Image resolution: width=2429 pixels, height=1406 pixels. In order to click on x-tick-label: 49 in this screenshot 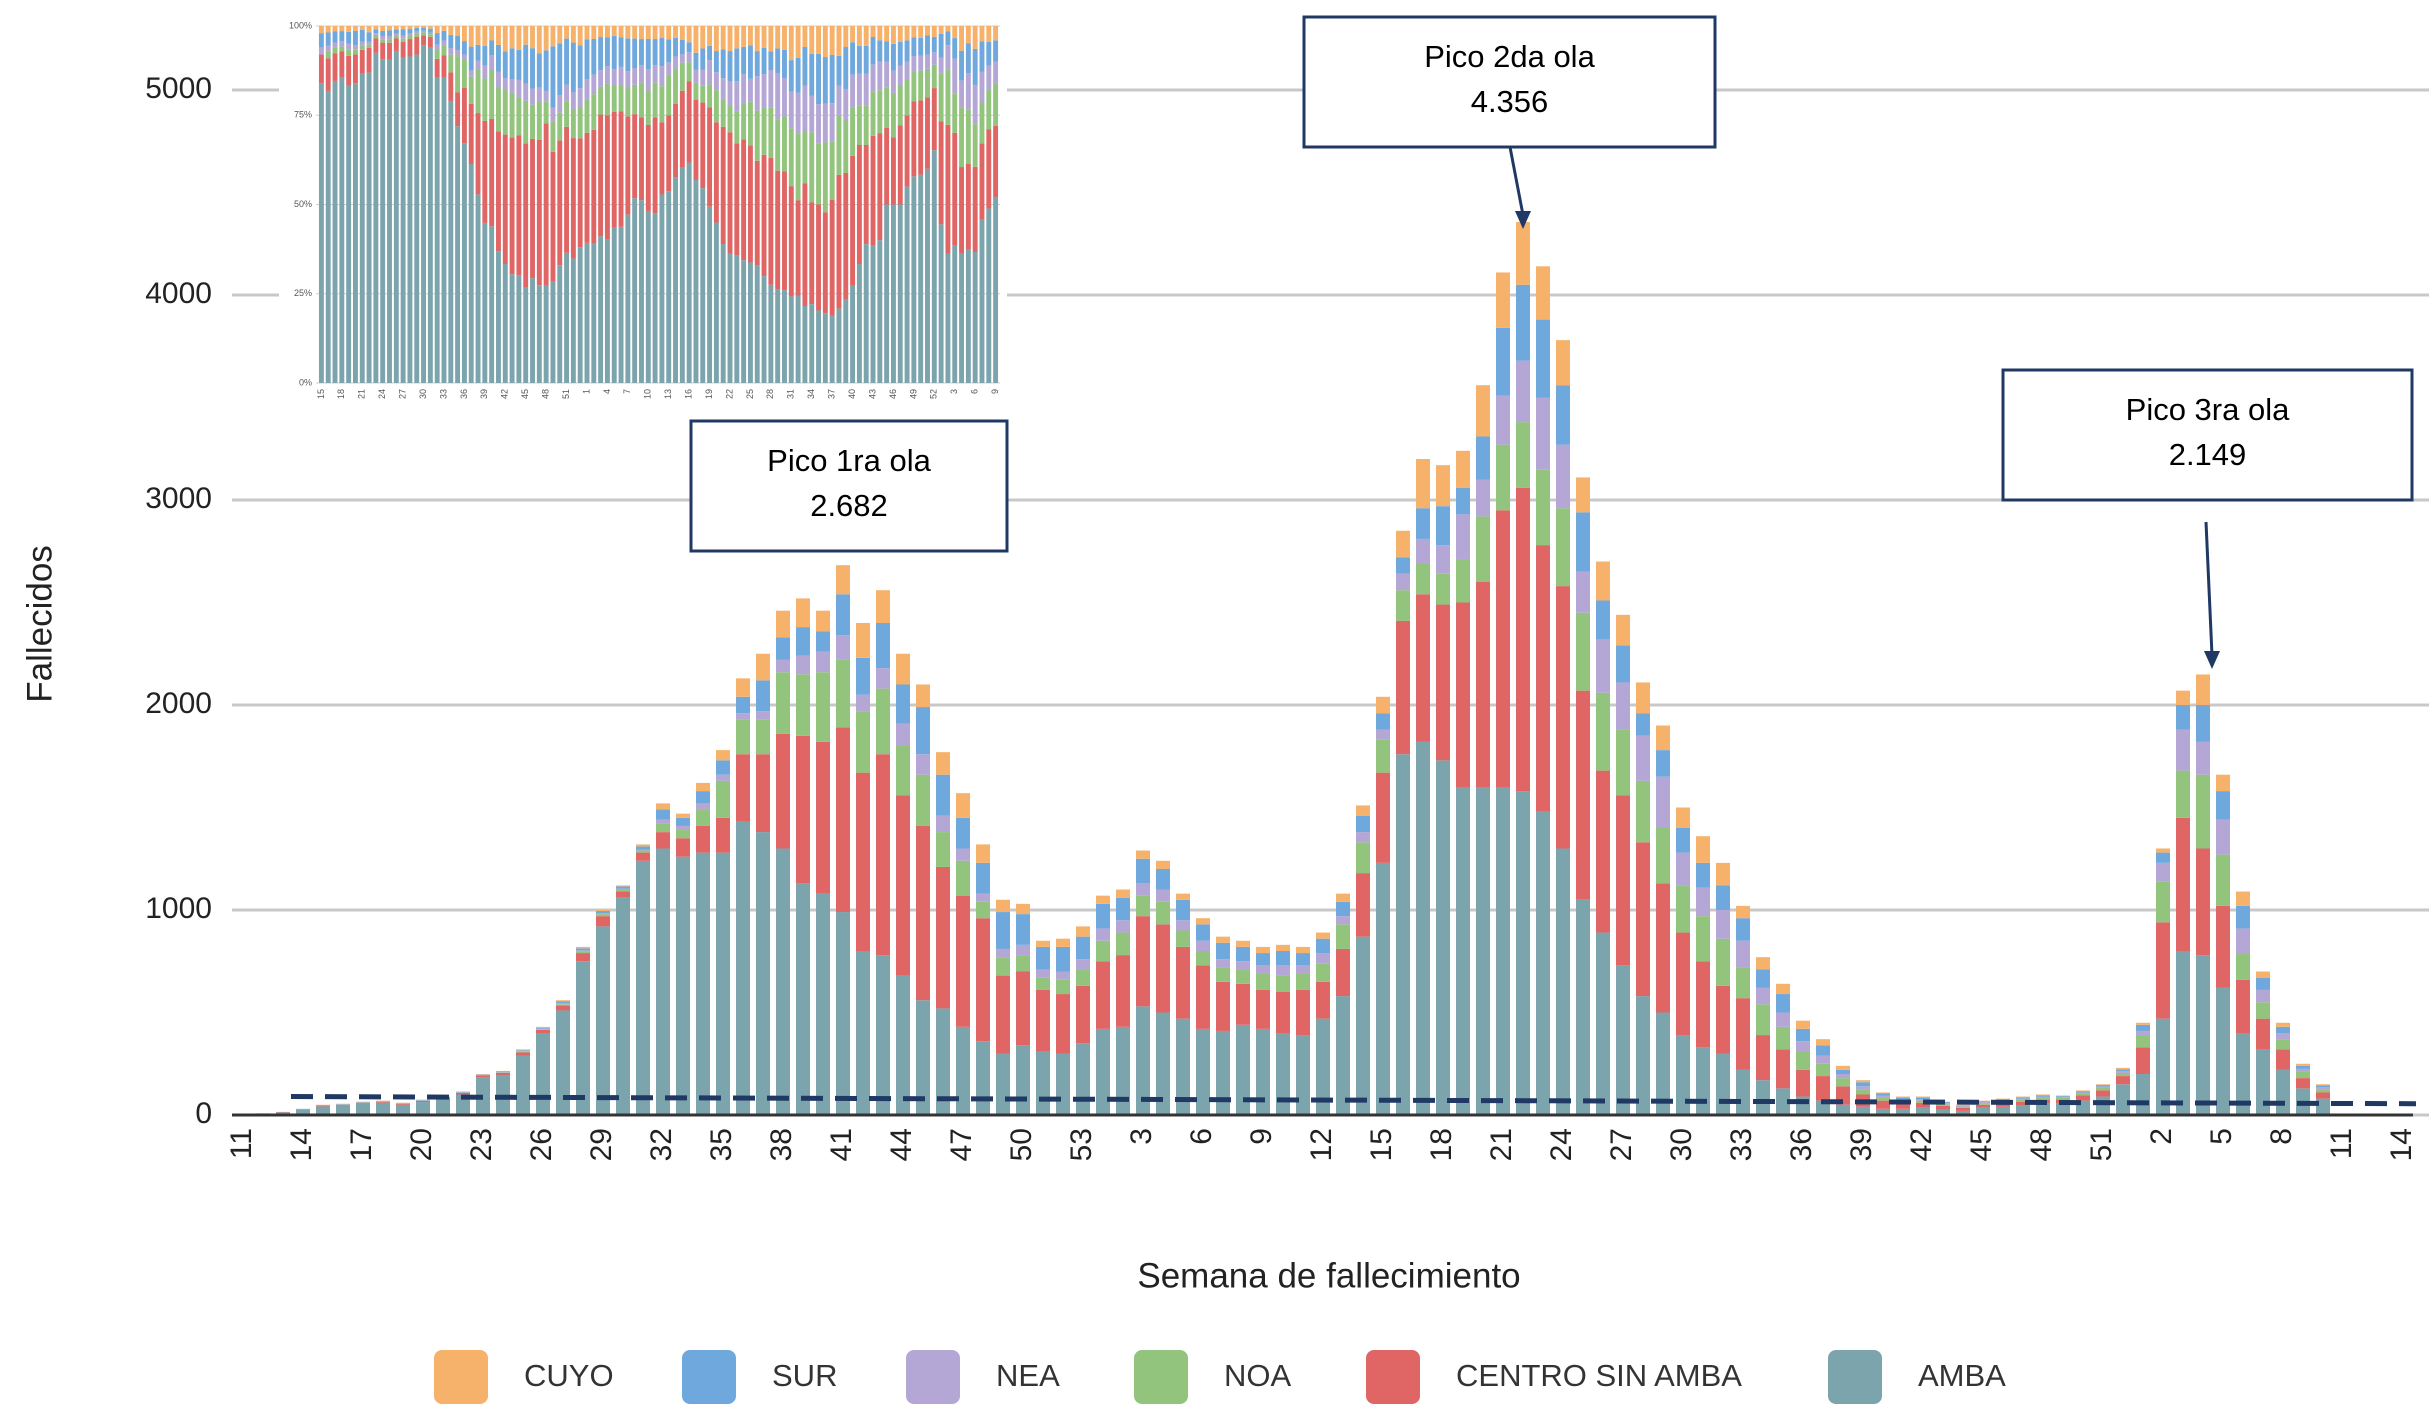, I will do `click(913, 394)`.